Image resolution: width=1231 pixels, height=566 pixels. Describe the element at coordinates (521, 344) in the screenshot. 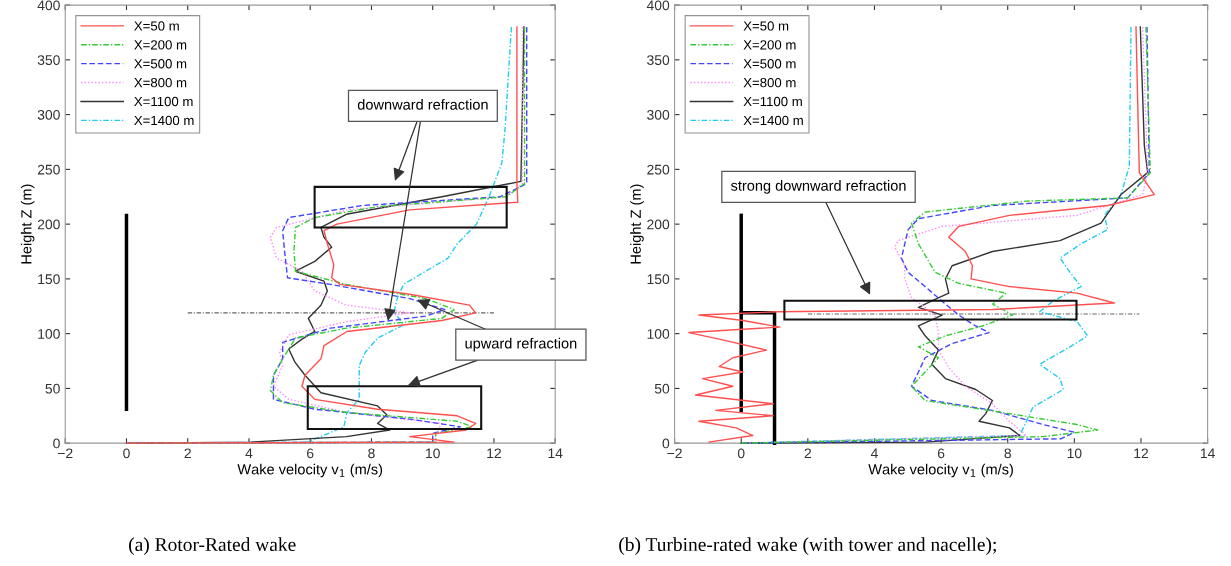

I see `annotation: upward refraction` at that location.